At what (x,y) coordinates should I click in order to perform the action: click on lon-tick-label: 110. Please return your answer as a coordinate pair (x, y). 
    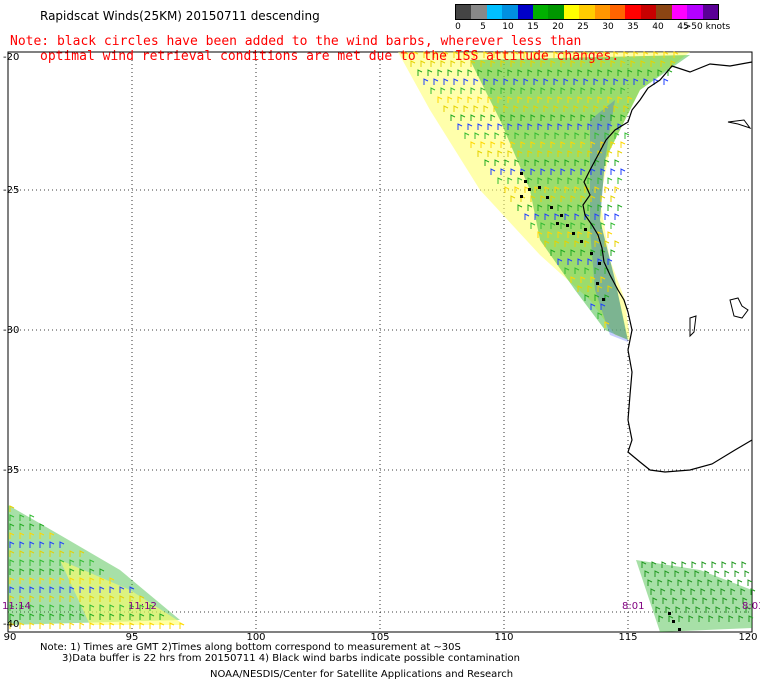
    Looking at the image, I should click on (503, 637).